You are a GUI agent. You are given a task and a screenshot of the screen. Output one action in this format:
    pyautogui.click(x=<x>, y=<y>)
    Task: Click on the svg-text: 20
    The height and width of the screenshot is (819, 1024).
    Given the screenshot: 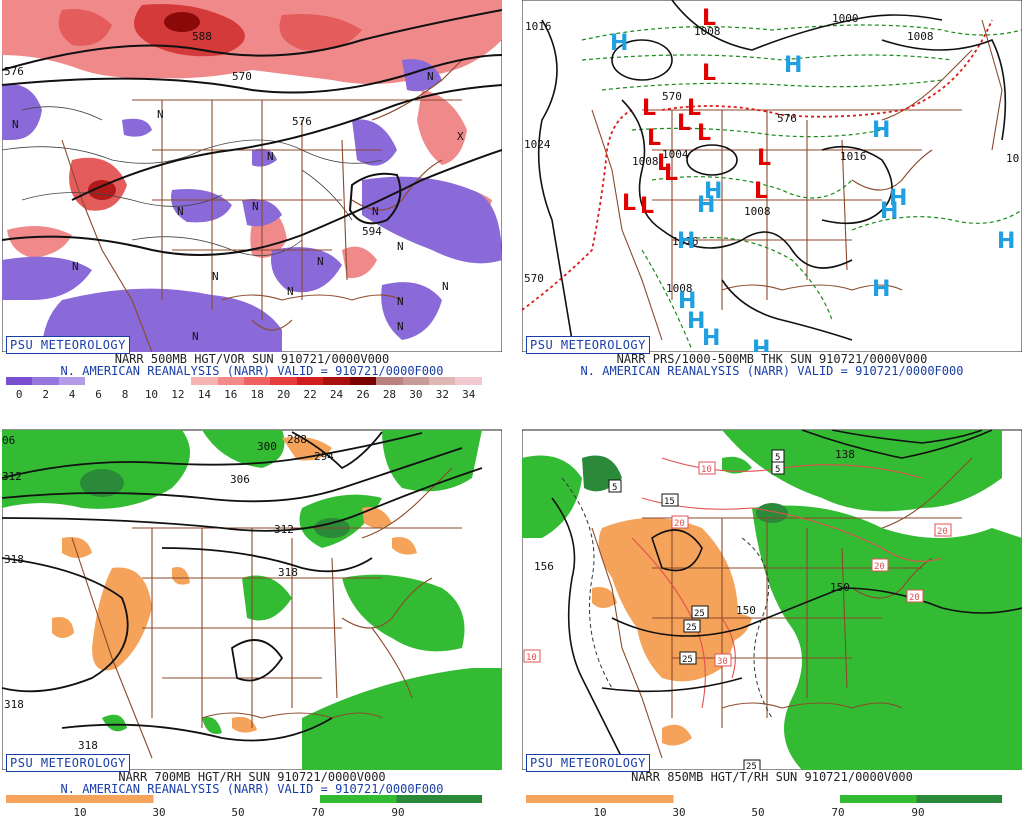 What is the action you would take?
    pyautogui.click(x=879, y=567)
    